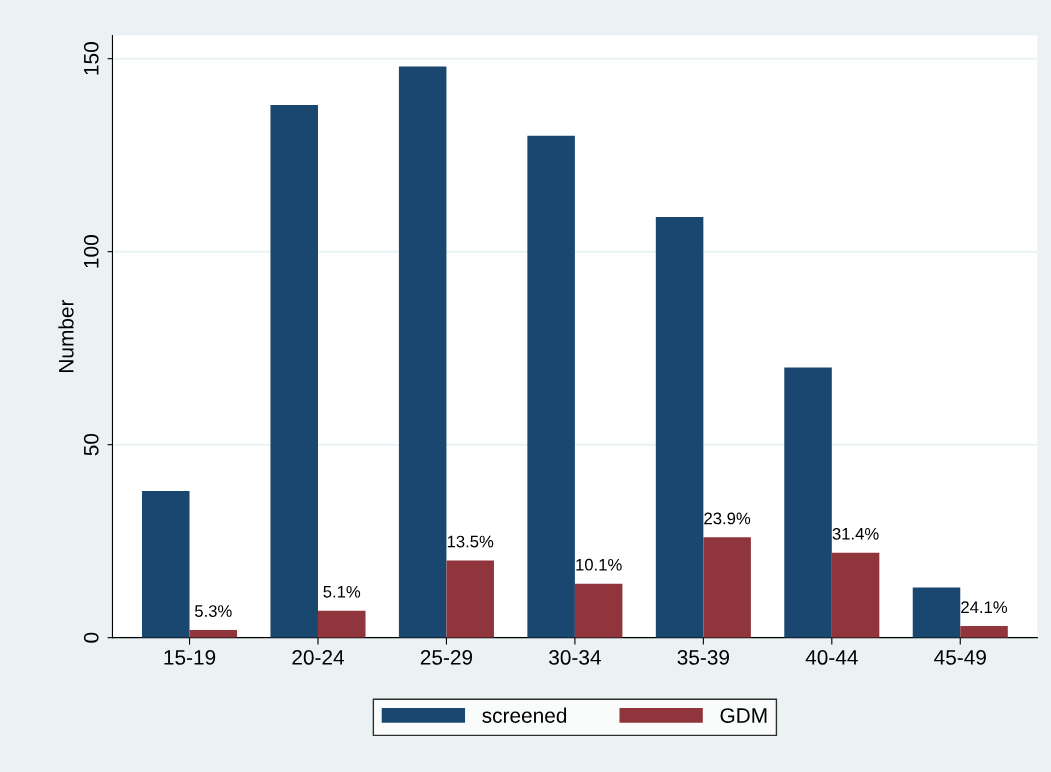  What do you see at coordinates (575, 657) in the screenshot?
I see `x-tick-label: 30-34` at bounding box center [575, 657].